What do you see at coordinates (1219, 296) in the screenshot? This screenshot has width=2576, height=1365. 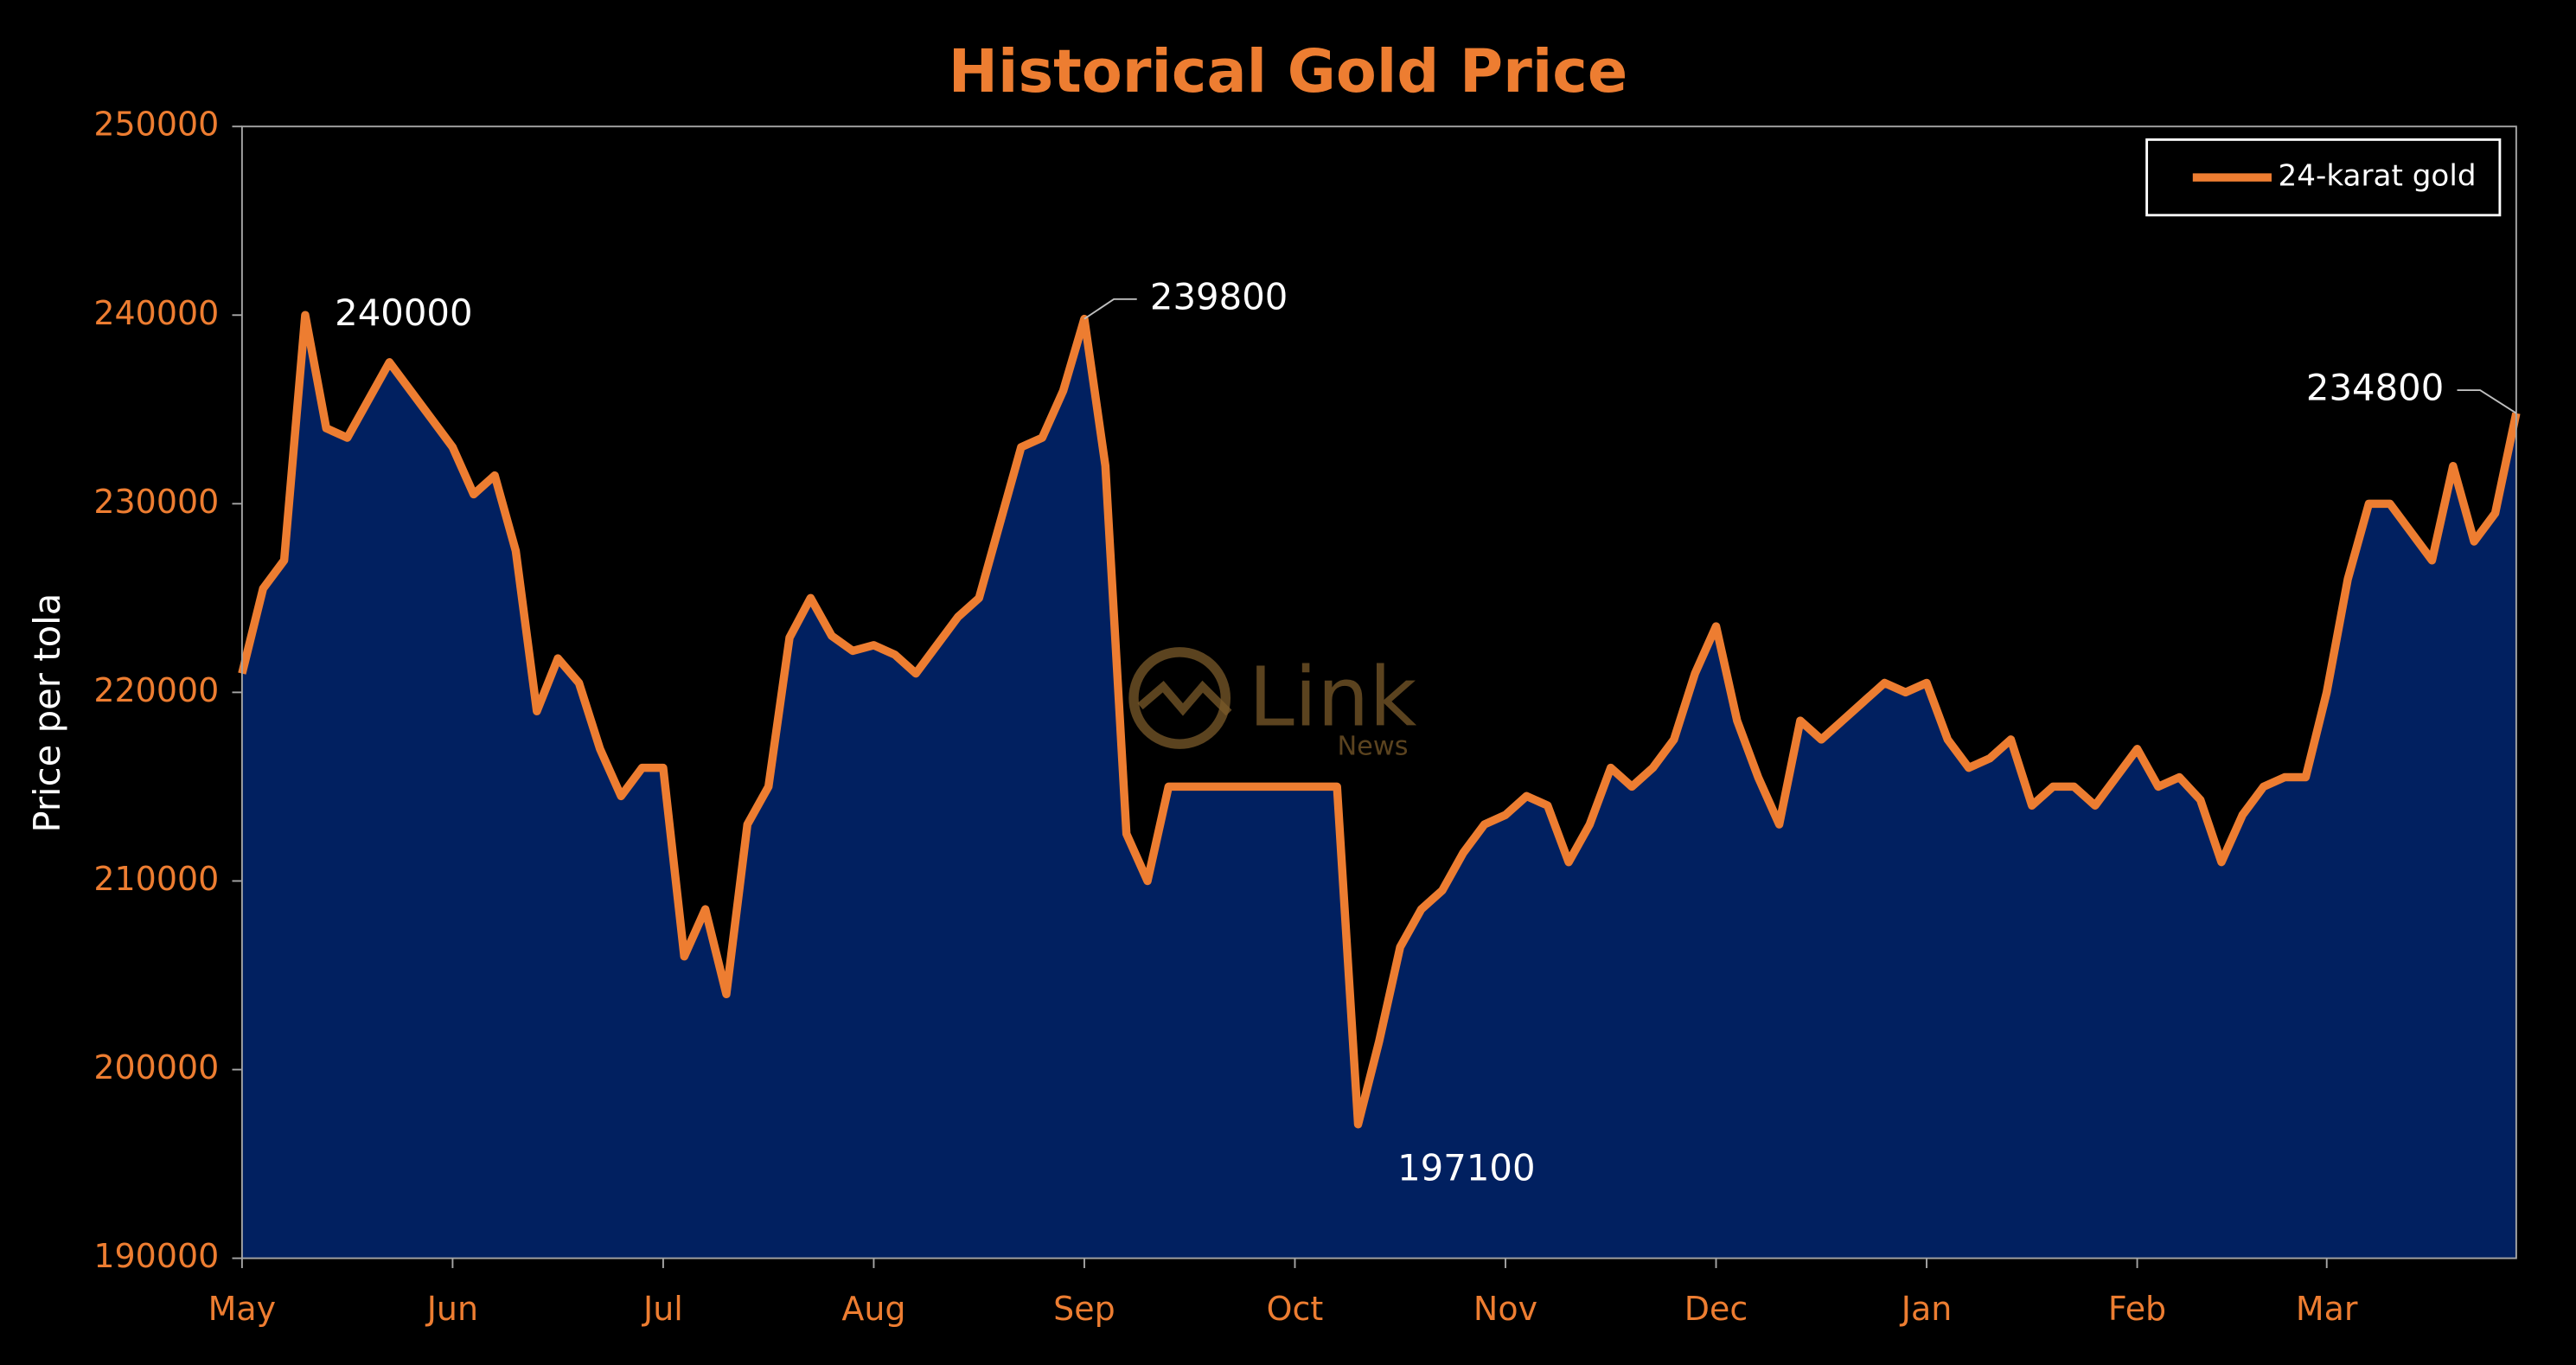 I see `annotation: 239800` at bounding box center [1219, 296].